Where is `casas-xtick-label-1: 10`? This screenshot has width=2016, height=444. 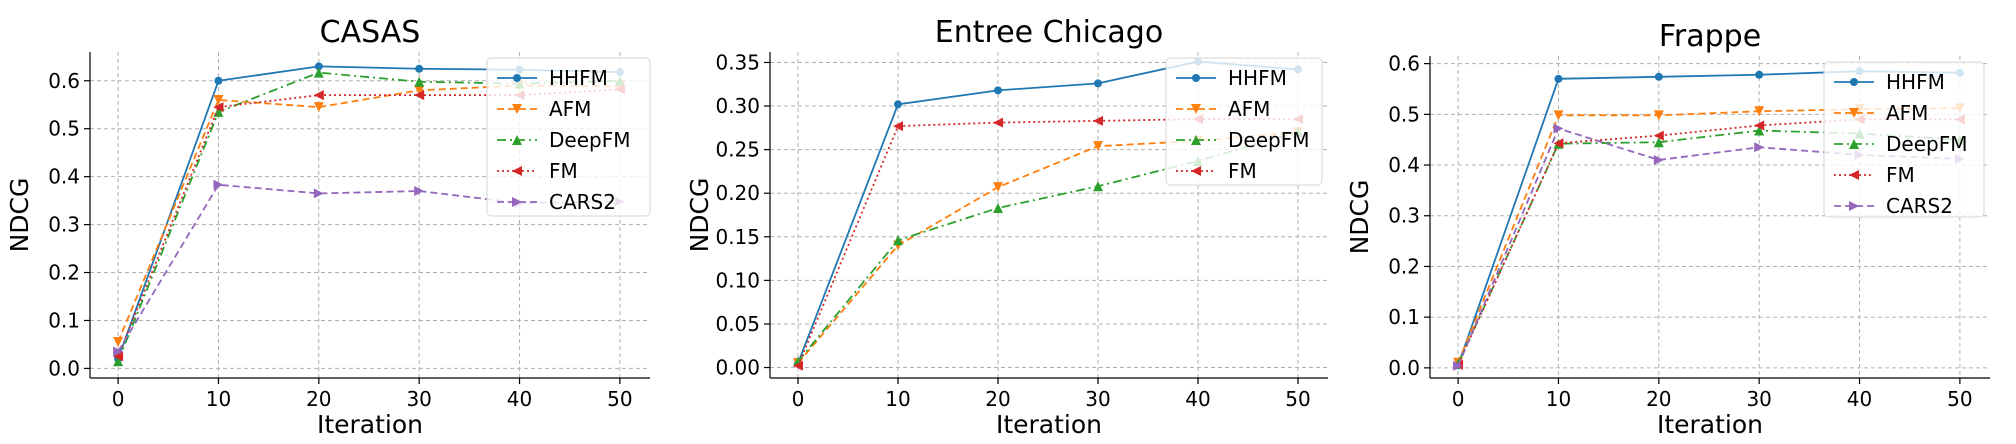 casas-xtick-label-1: 10 is located at coordinates (218, 399).